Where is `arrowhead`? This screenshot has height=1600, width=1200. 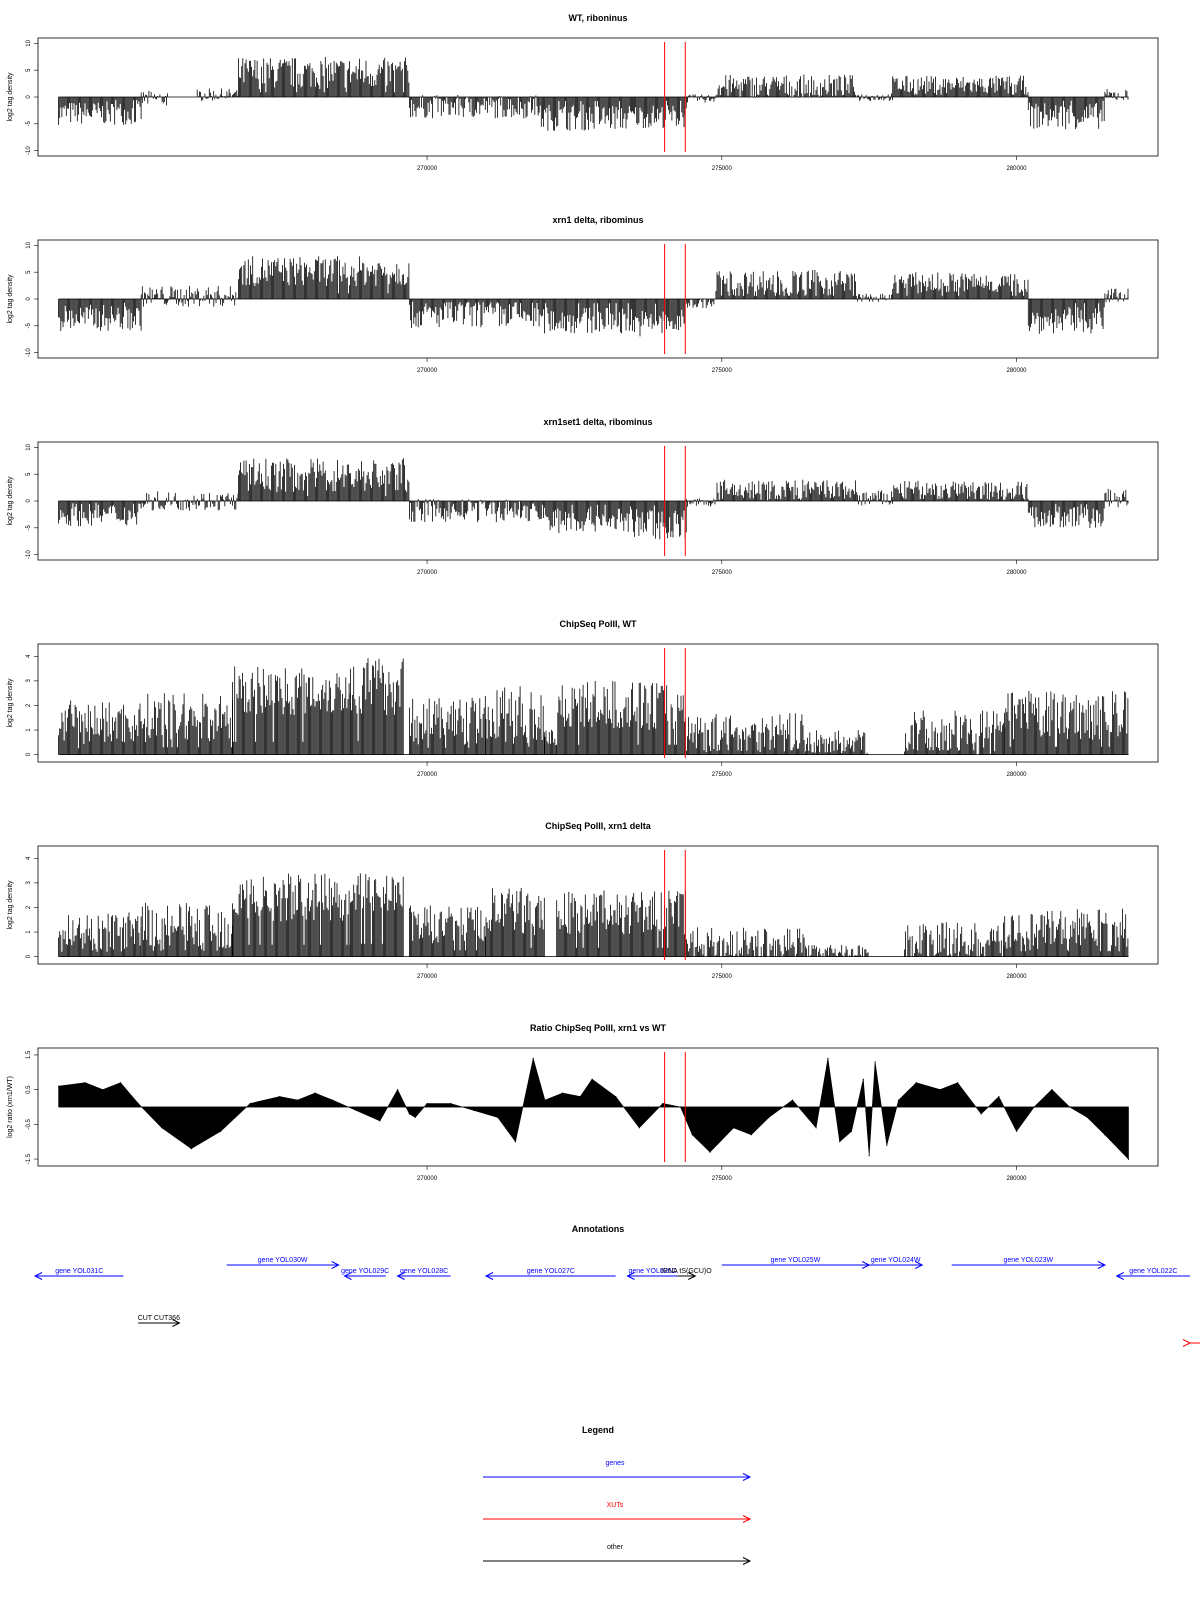 arrowhead is located at coordinates (347, 1276).